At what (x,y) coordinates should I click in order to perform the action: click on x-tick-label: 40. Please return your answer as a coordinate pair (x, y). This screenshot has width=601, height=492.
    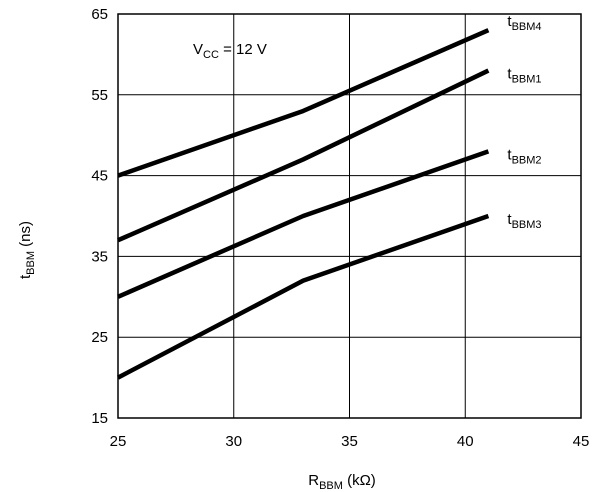
    Looking at the image, I should click on (465, 441).